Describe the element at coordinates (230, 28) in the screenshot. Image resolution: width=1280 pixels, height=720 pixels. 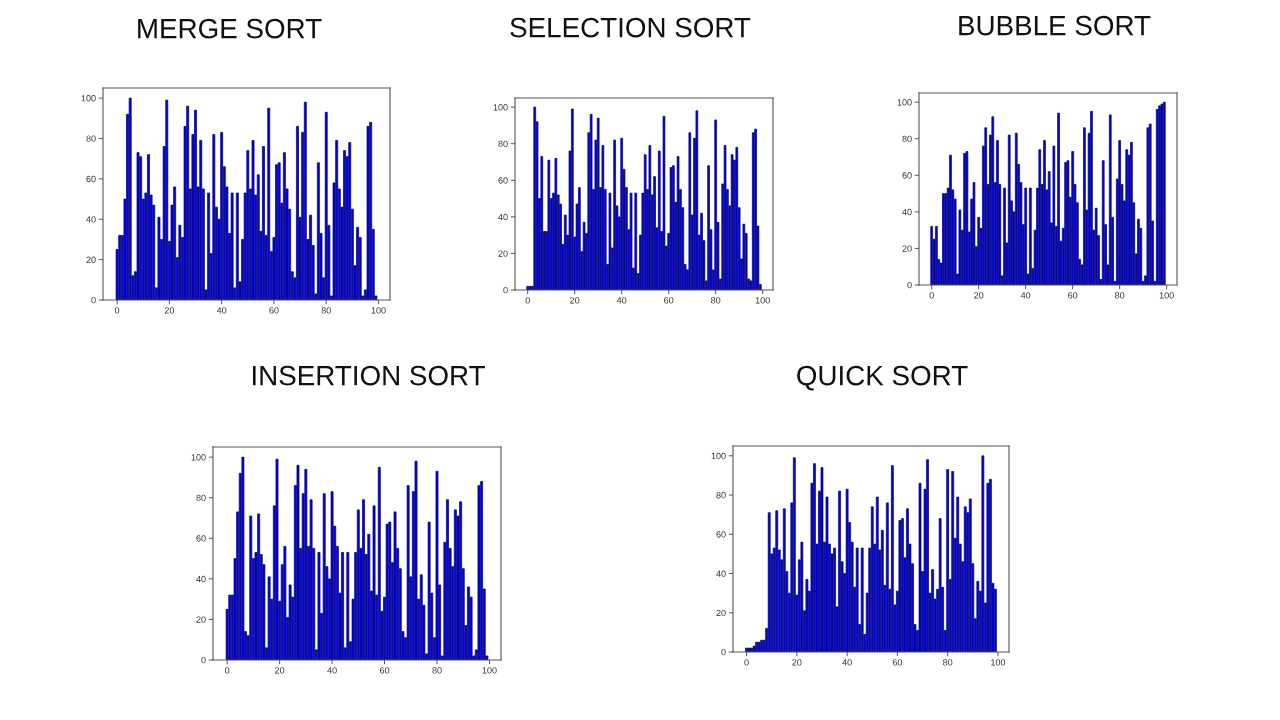
I see `chart-title: MERGE SORT` at that location.